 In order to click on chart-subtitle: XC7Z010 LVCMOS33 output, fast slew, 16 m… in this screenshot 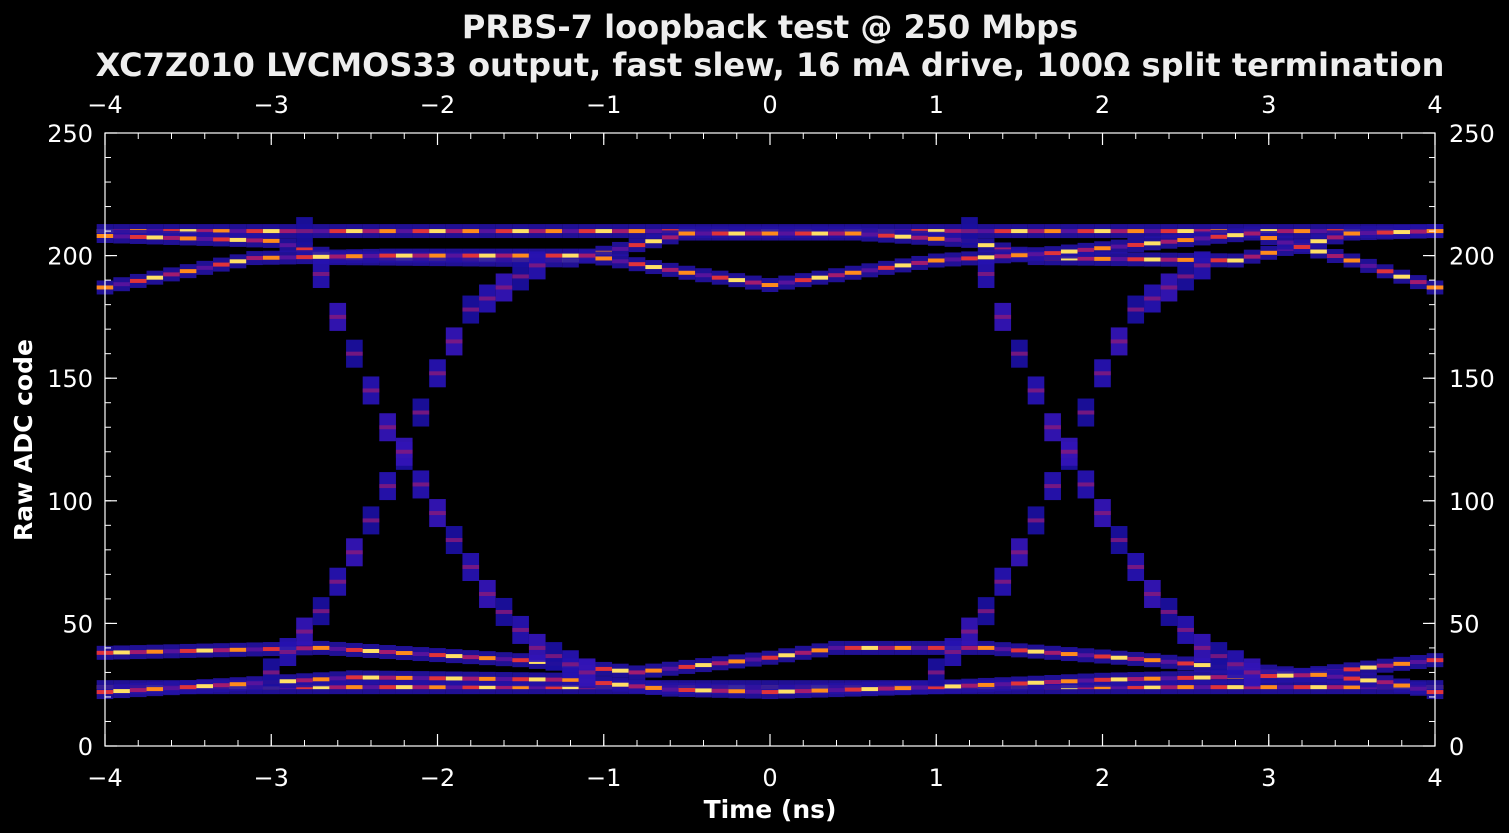, I will do `click(770, 65)`.